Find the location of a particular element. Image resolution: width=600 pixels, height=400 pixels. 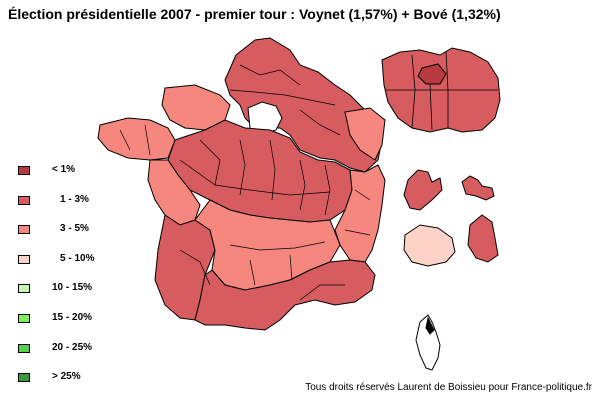

legend-label: < 1% is located at coordinates (64, 169).